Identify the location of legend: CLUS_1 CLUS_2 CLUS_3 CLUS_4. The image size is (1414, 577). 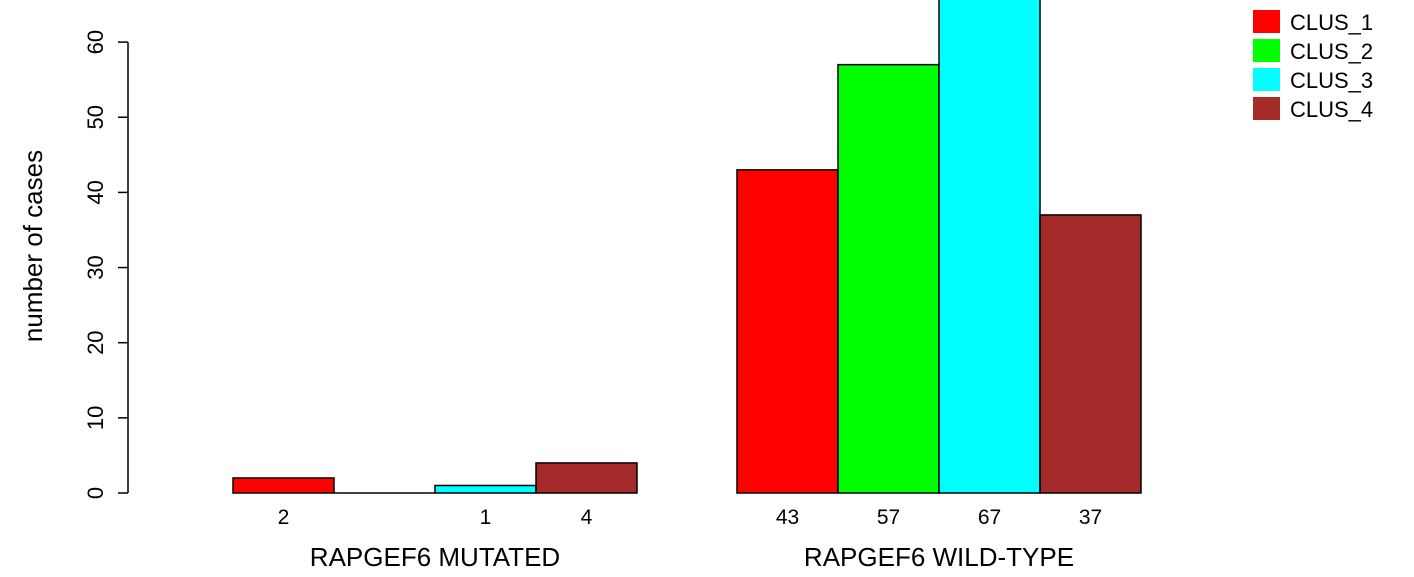
(1313, 66).